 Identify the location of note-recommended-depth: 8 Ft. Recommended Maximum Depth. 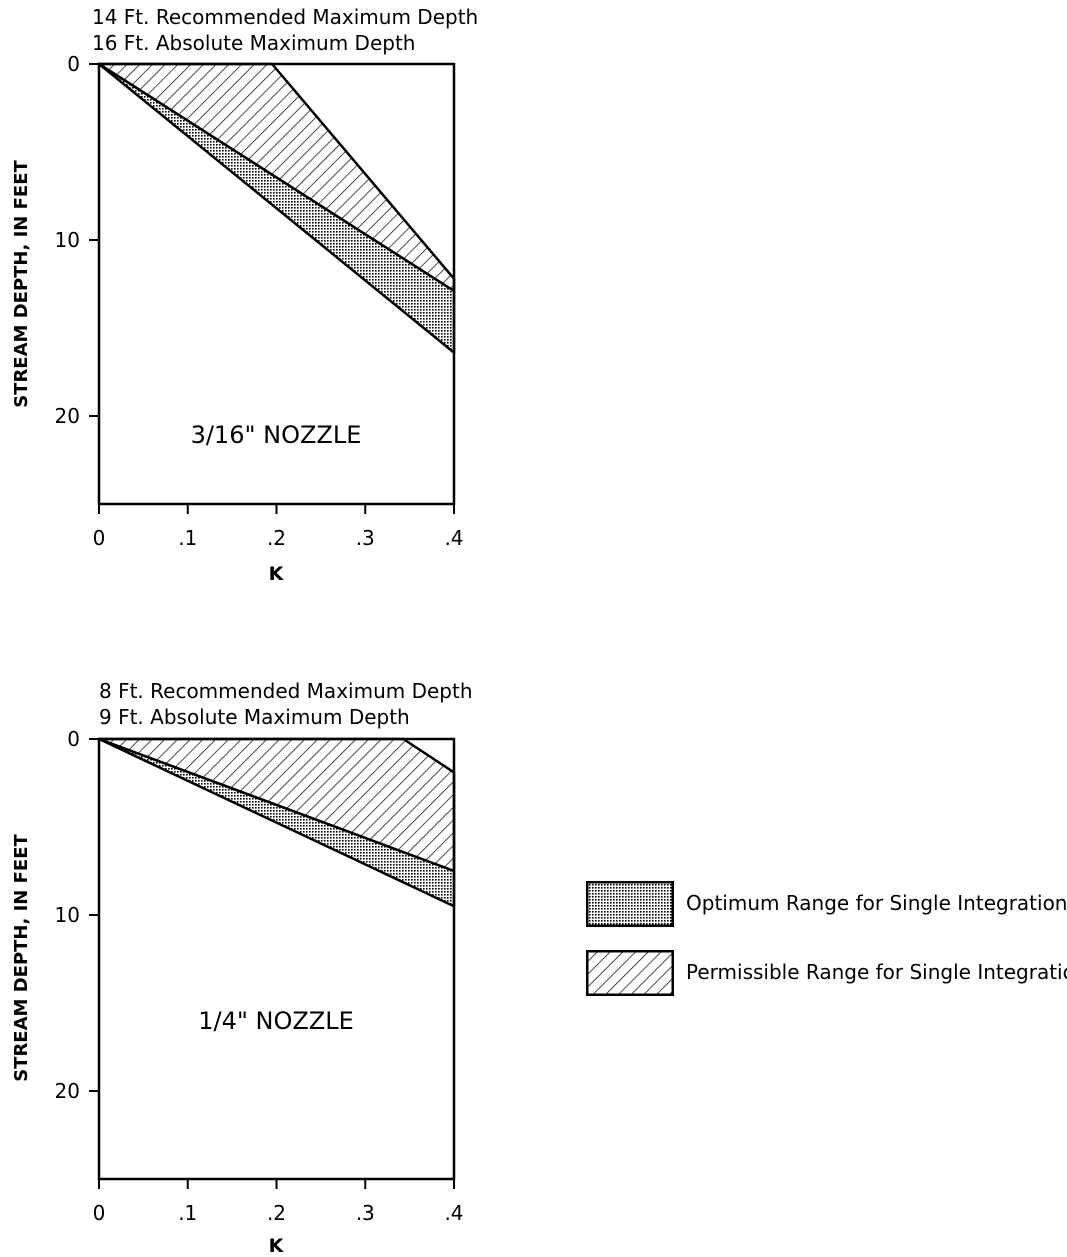
(286, 691).